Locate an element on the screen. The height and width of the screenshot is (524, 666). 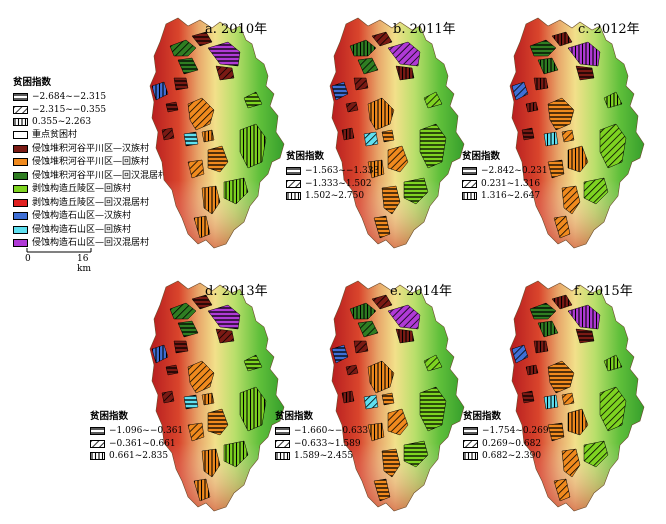
legend-index-class-2: −2.315~−0.355 is located at coordinates (90, 110).